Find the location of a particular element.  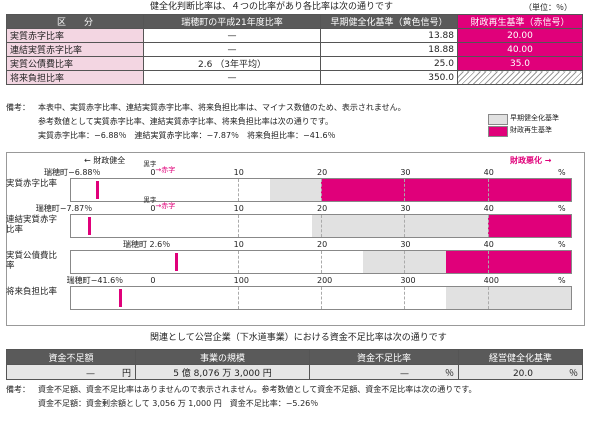

note-line: 参考数値として実質赤字比率、連結実質赤字比率、将来負担比率は次の通りです。 is located at coordinates (185, 121).